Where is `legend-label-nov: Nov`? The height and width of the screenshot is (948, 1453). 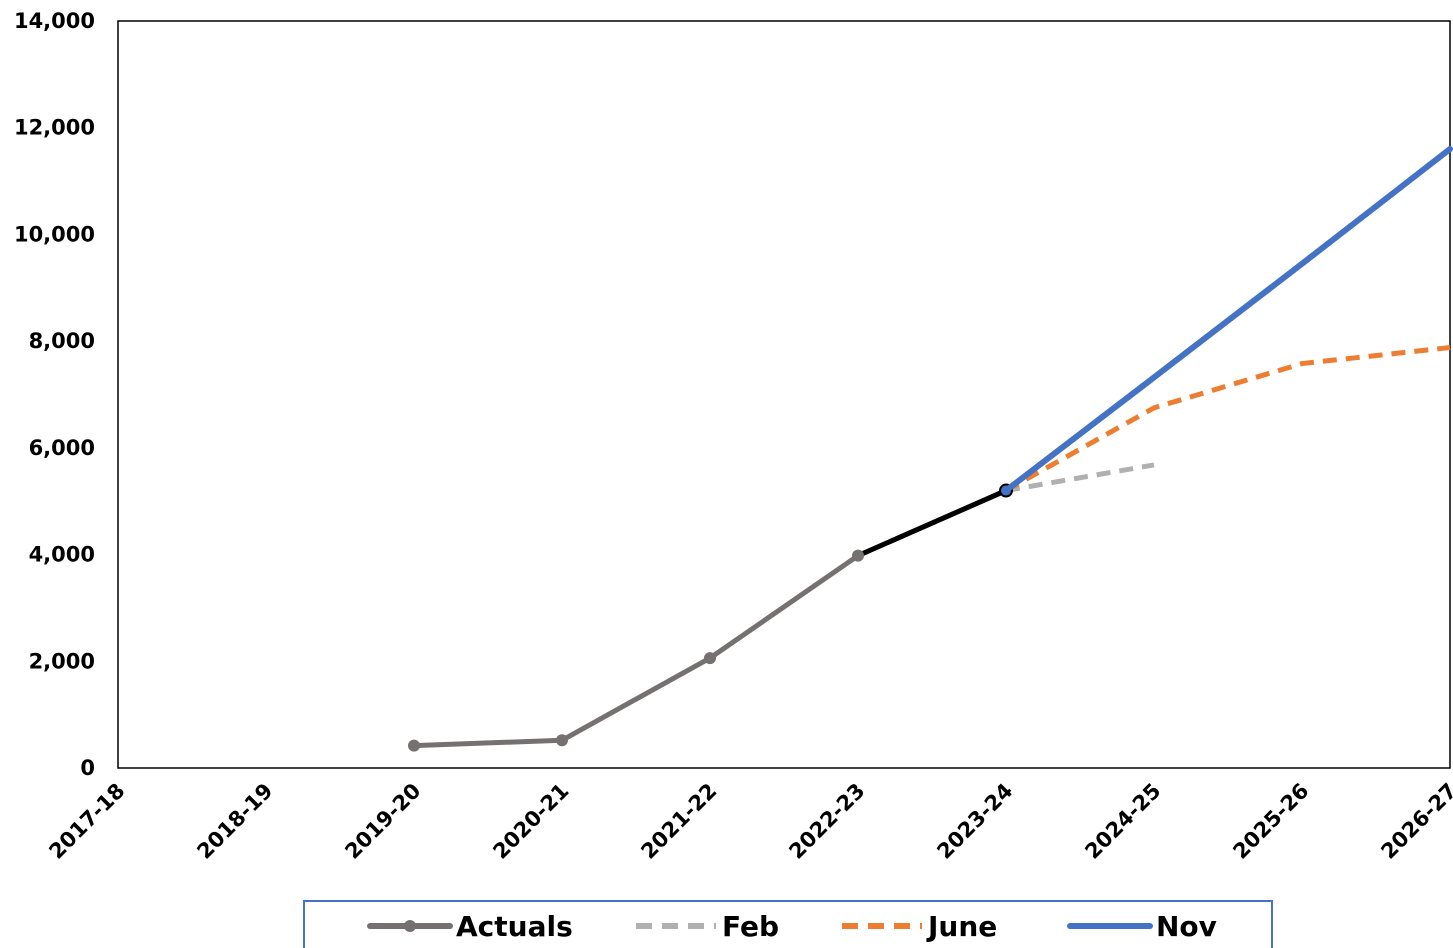
legend-label-nov: Nov is located at coordinates (1186, 926).